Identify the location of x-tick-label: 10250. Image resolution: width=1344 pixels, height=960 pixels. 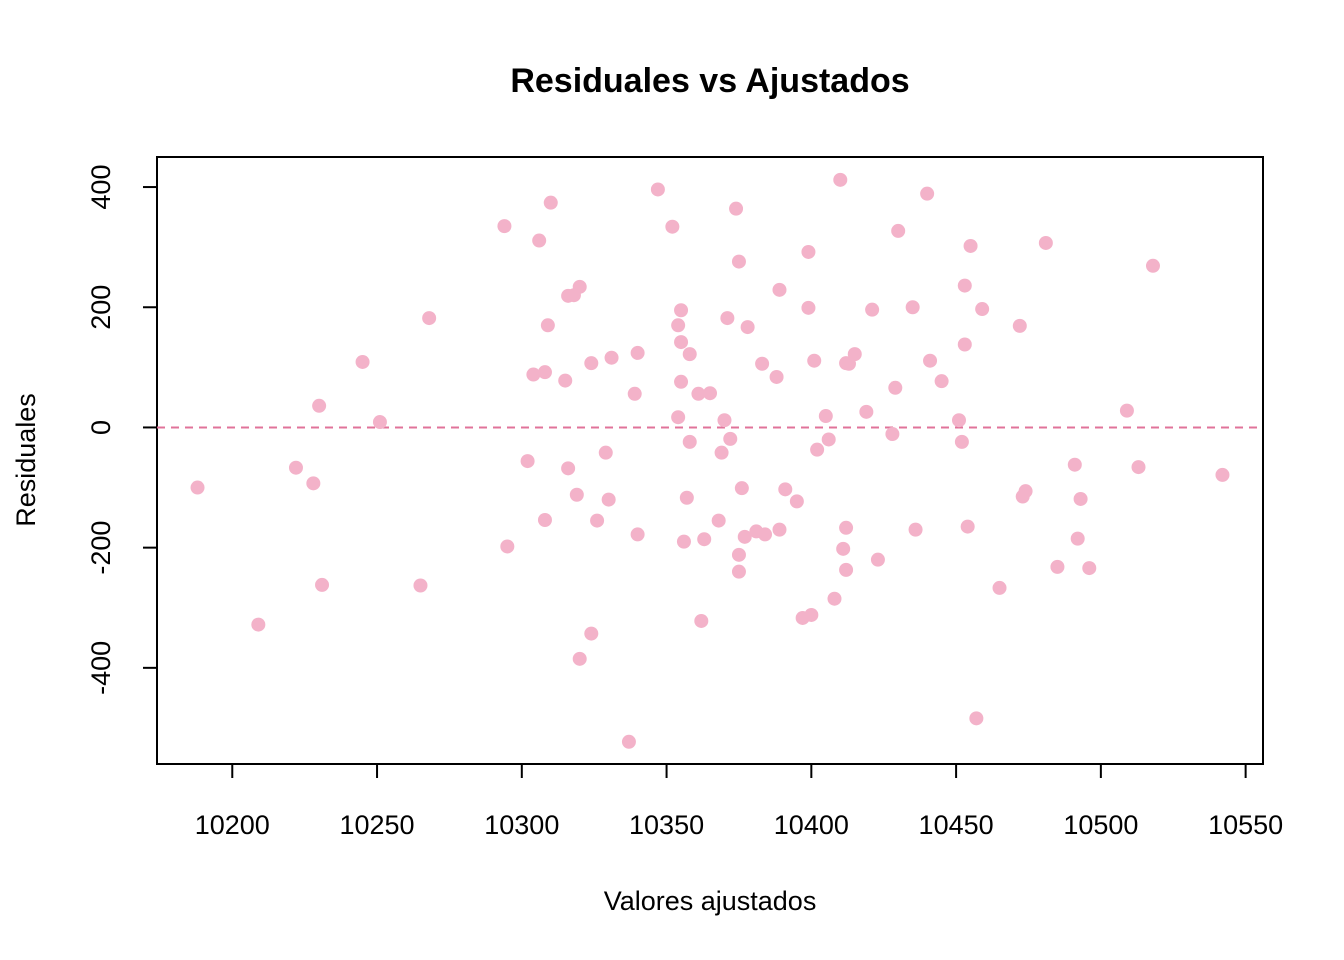
(376, 825).